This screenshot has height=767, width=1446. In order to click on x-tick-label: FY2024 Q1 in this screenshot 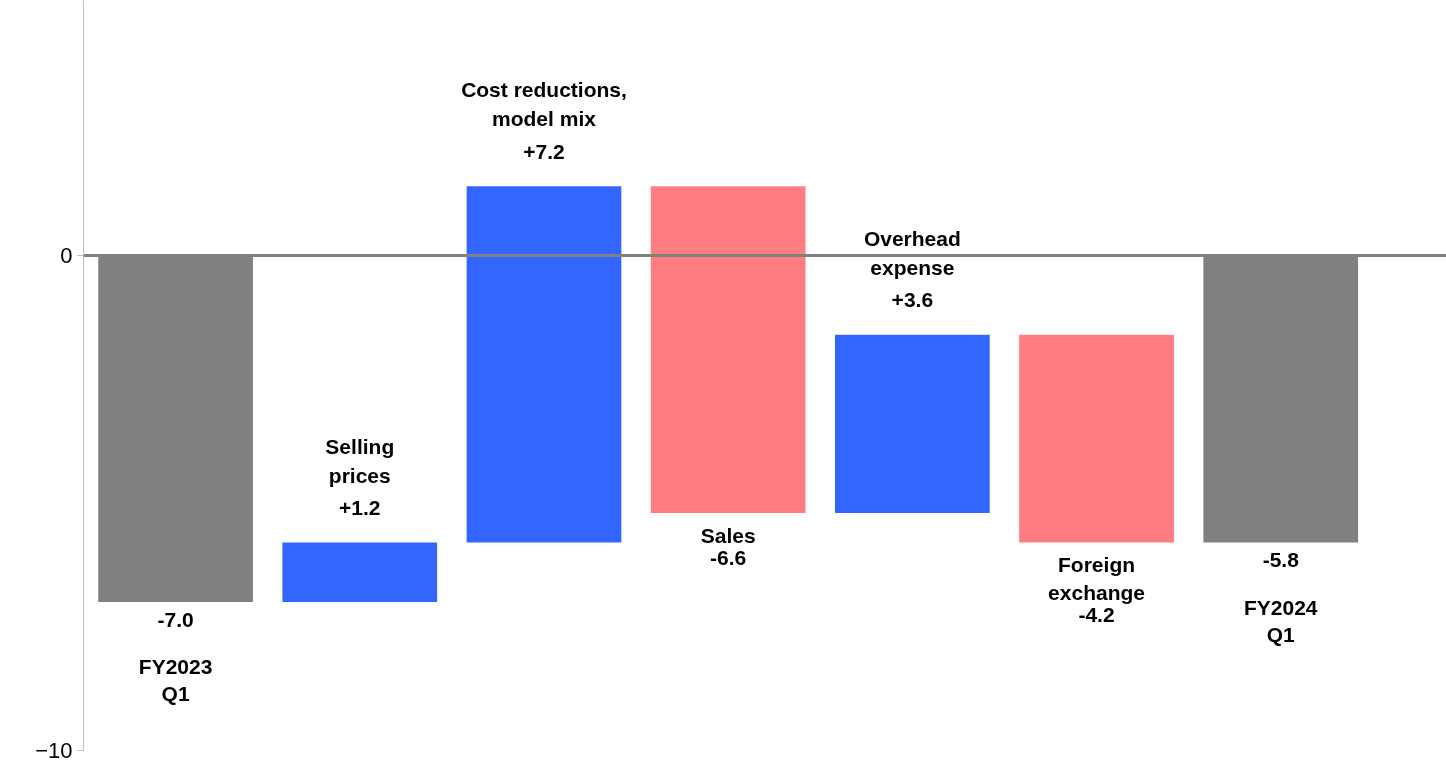, I will do `click(1280, 620)`.